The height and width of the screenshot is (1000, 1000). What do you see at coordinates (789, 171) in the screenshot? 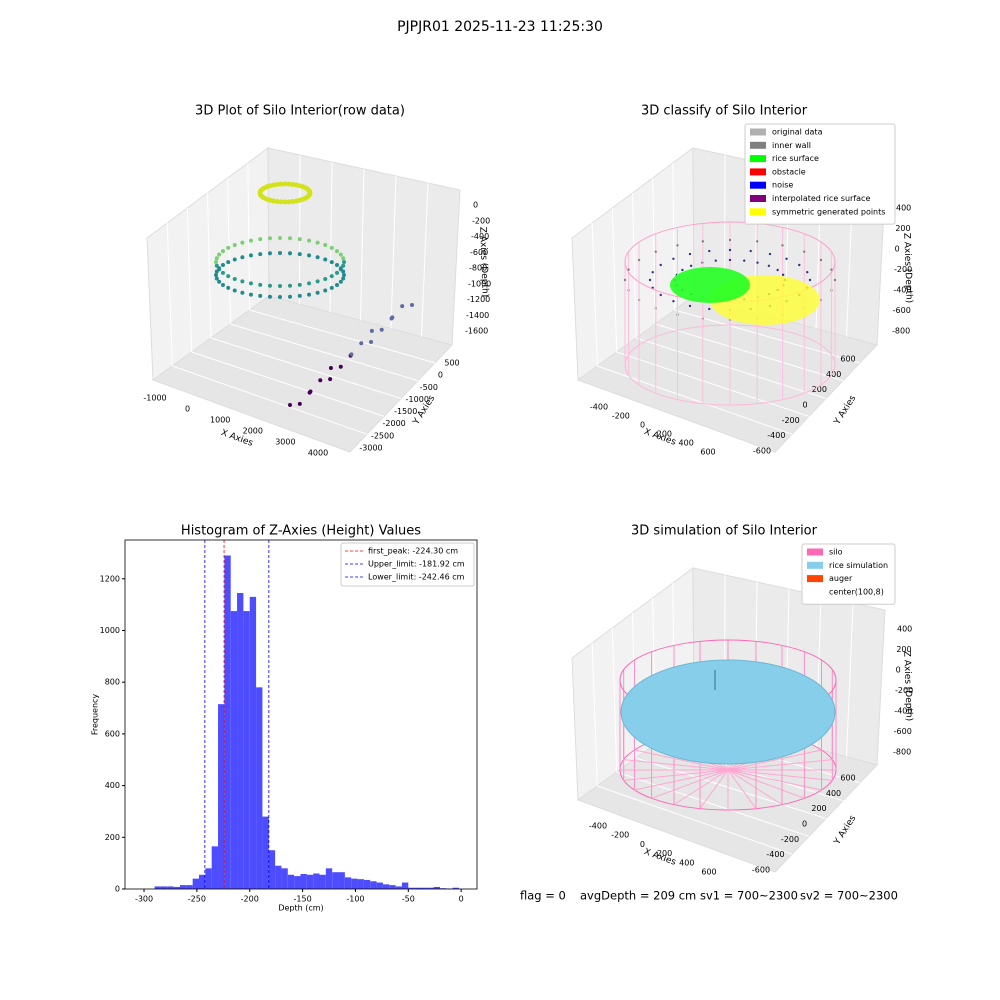
I see `legend-label: obstacle` at bounding box center [789, 171].